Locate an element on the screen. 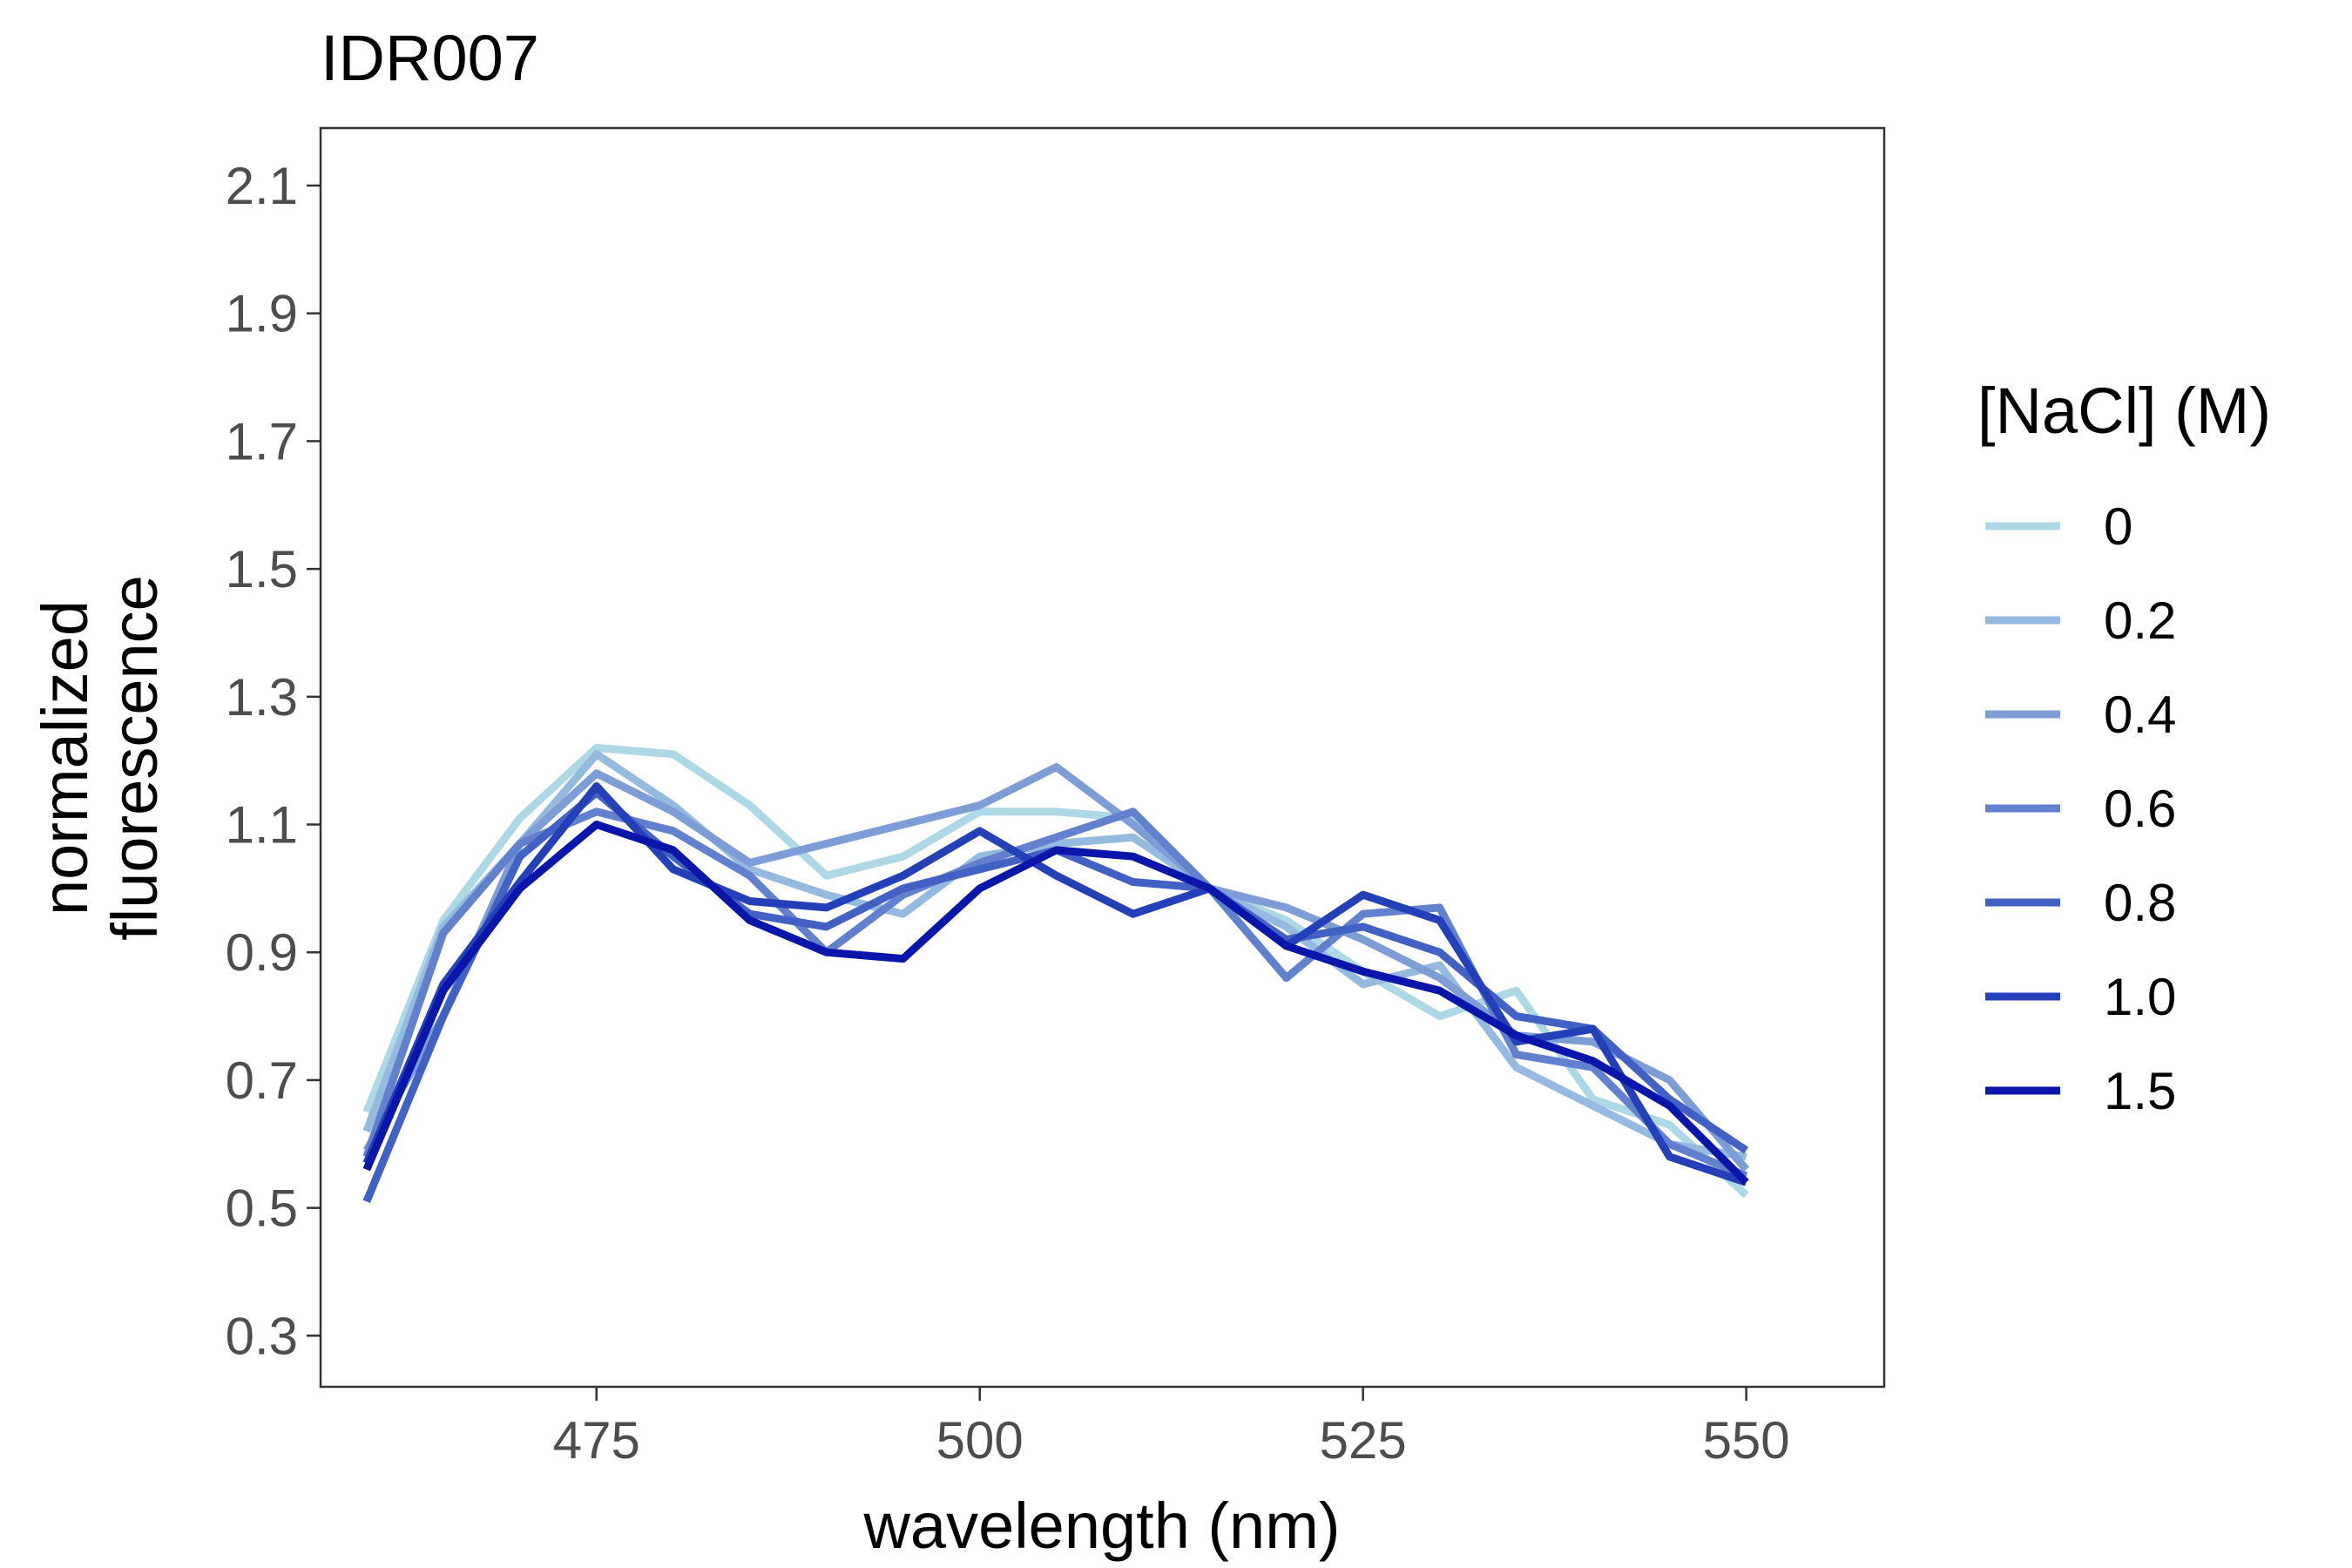 The image size is (2352, 1568). legend-item: 0.2 is located at coordinates (2081, 620).